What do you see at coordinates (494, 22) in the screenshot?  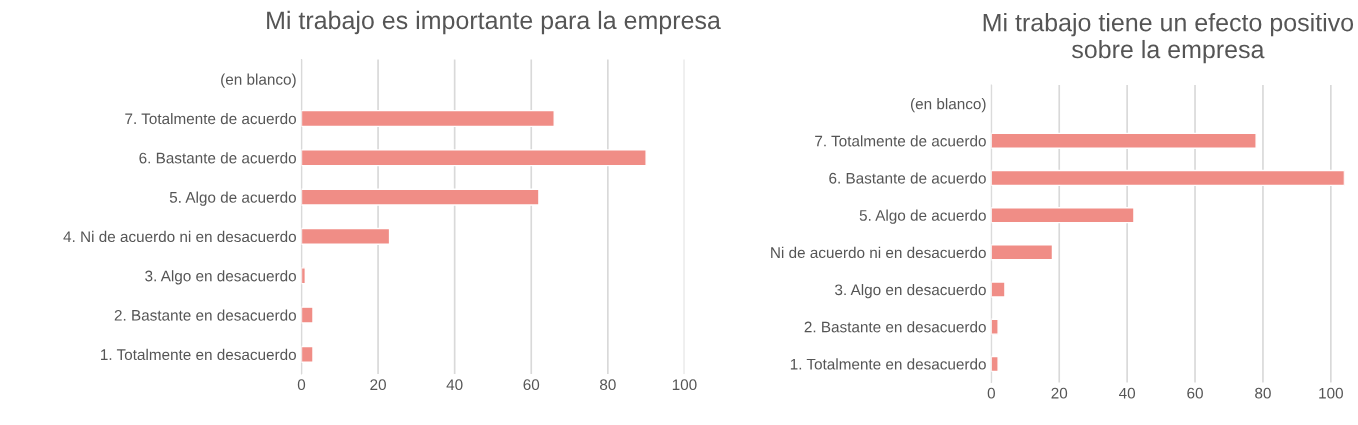 I see `chart-title: Mi trabajo es importante para la empresa` at bounding box center [494, 22].